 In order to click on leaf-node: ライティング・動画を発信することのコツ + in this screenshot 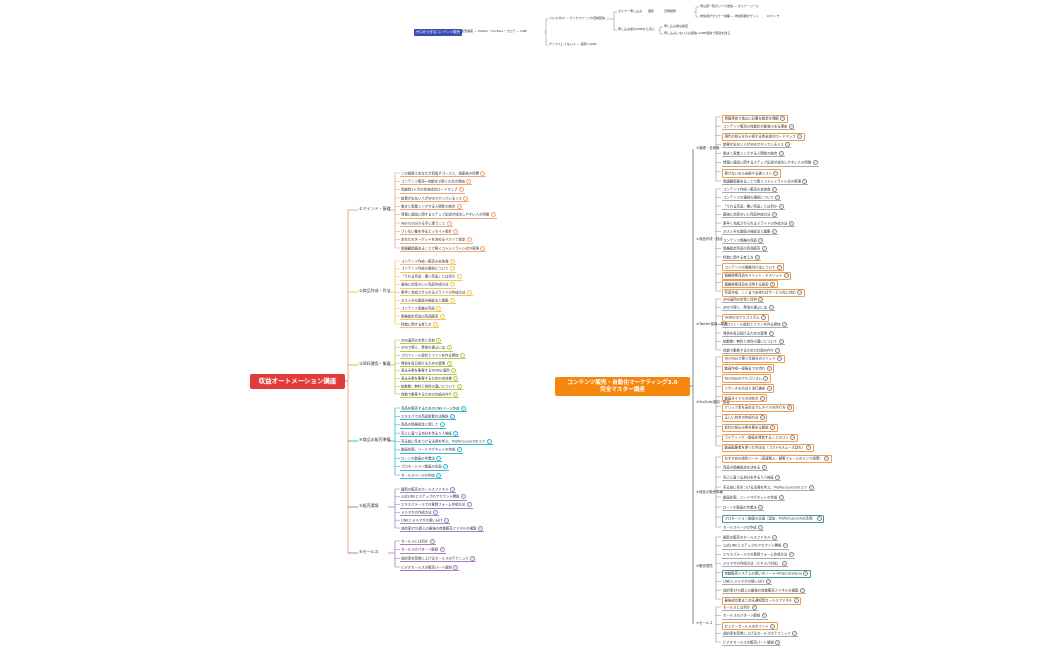, I will do `click(760, 438)`.